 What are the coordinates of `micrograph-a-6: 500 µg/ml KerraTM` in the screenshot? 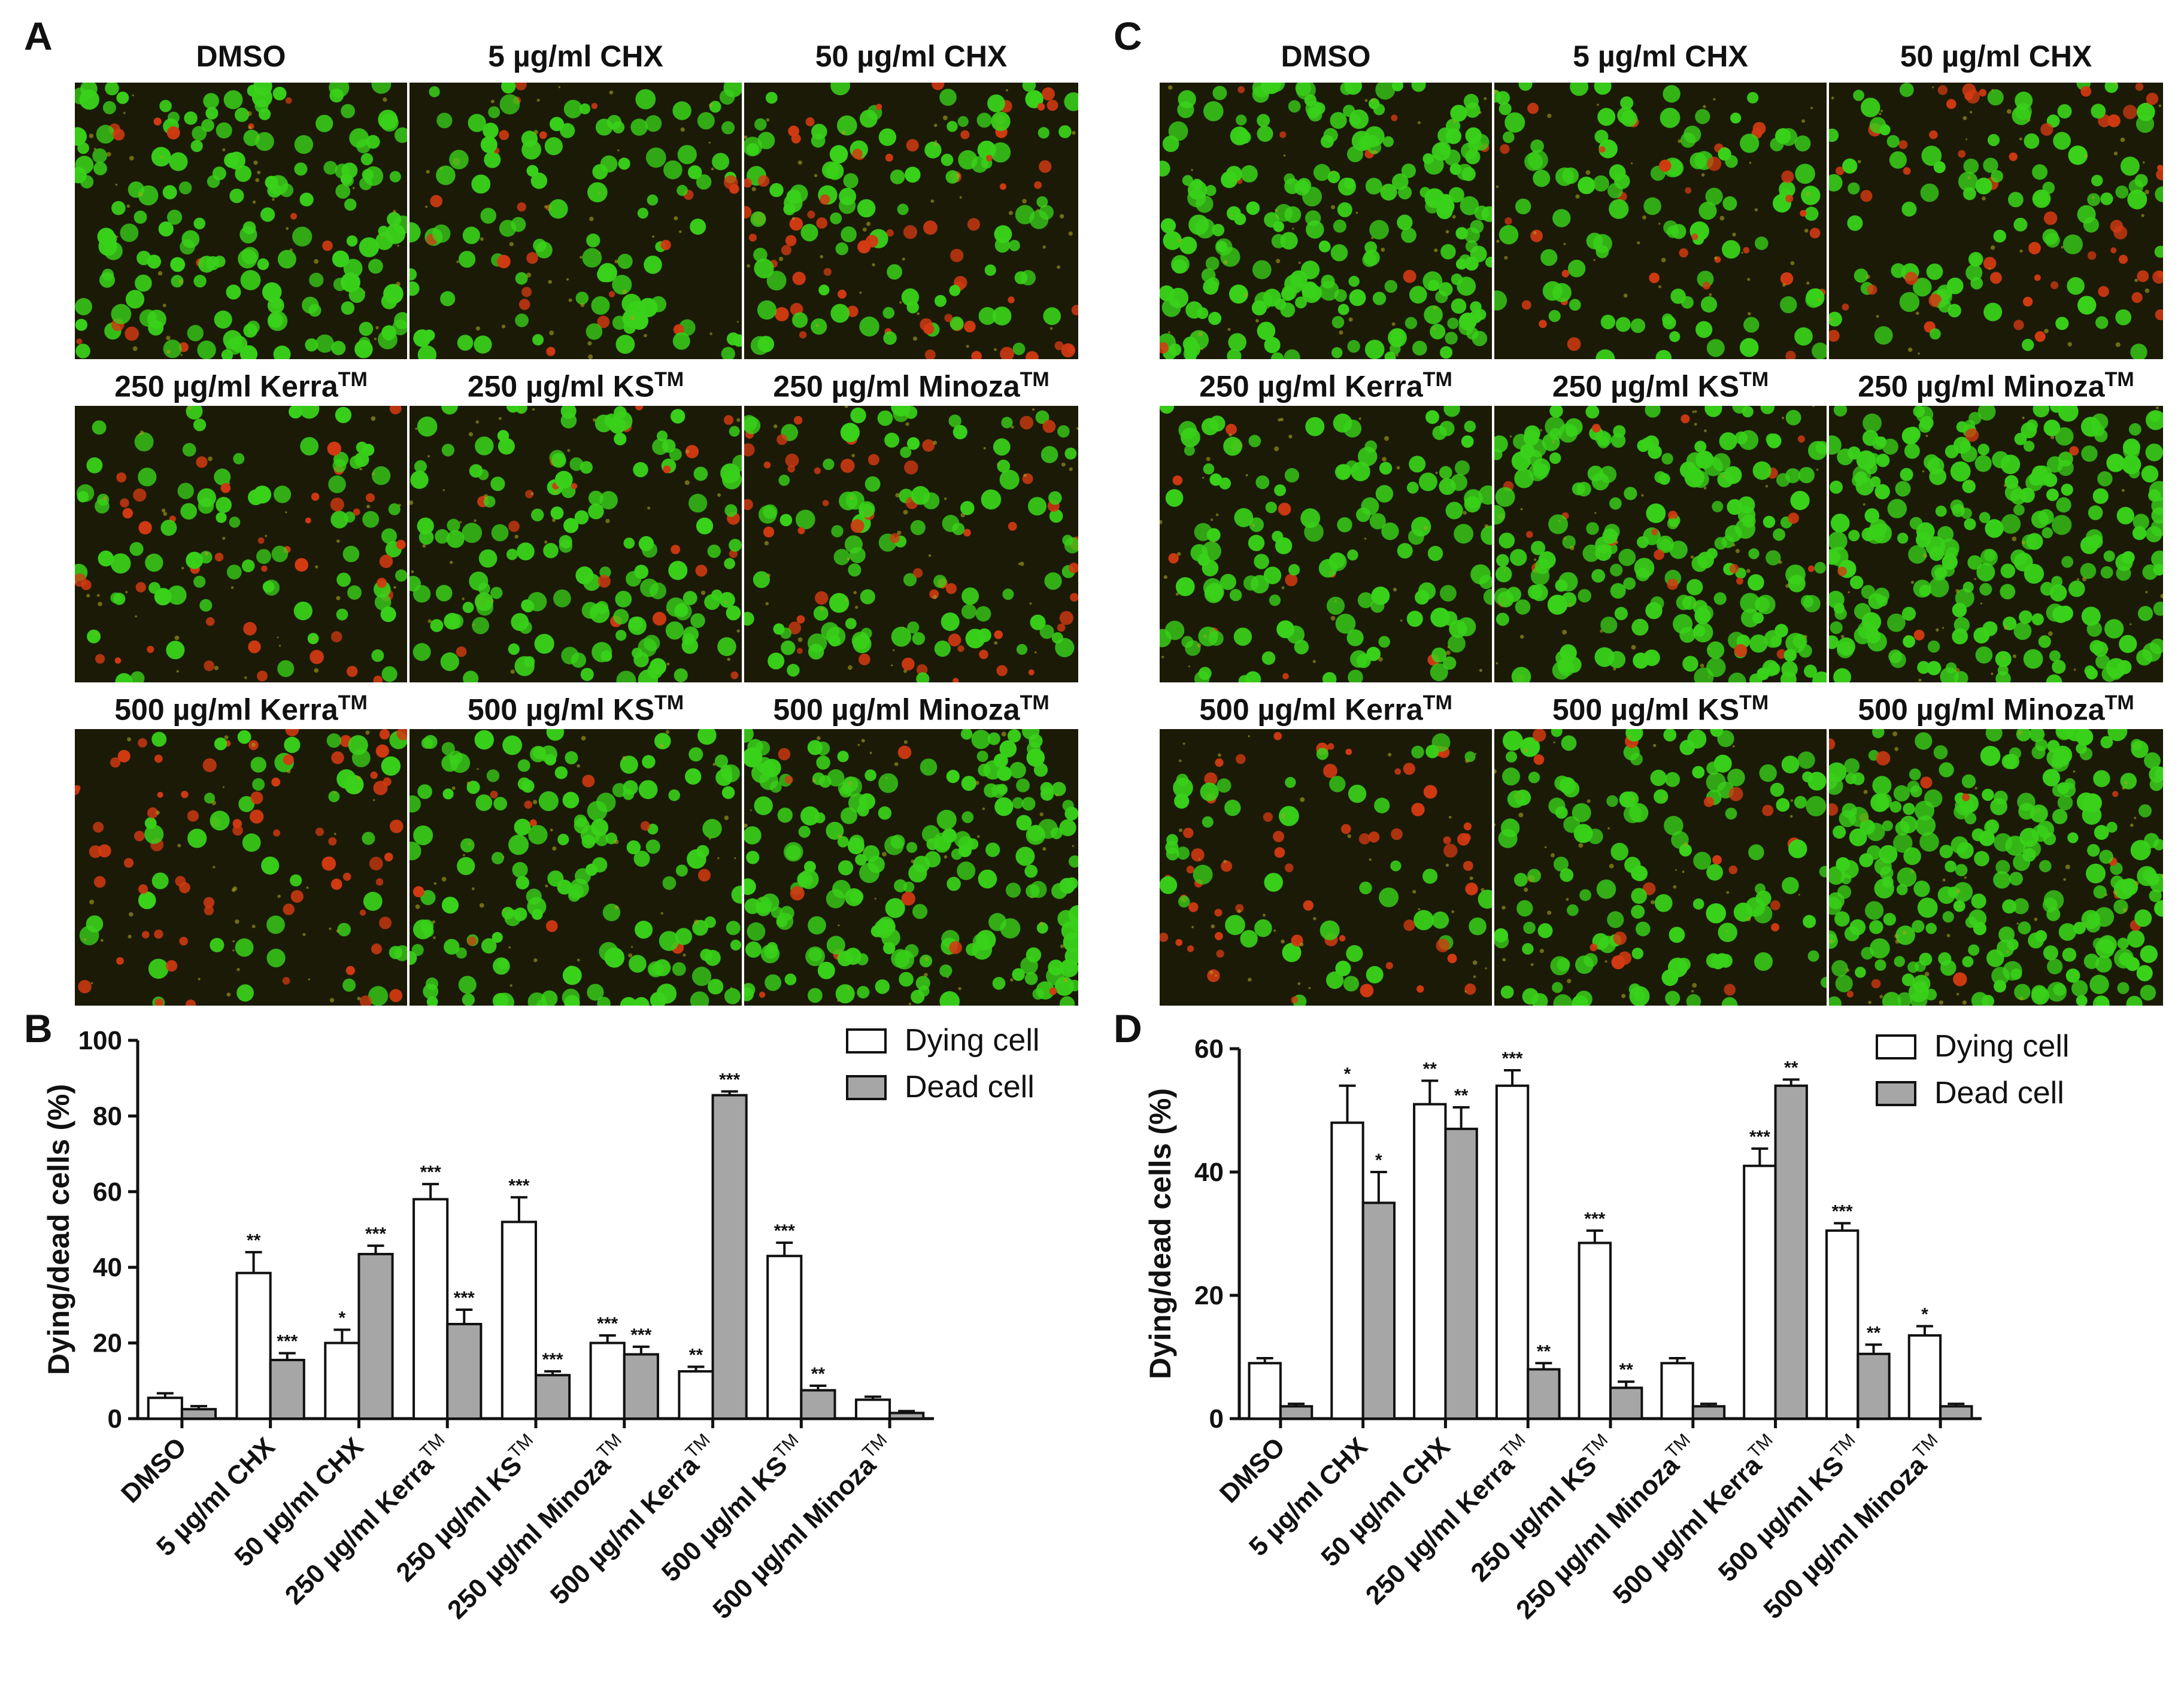 It's located at (241, 848).